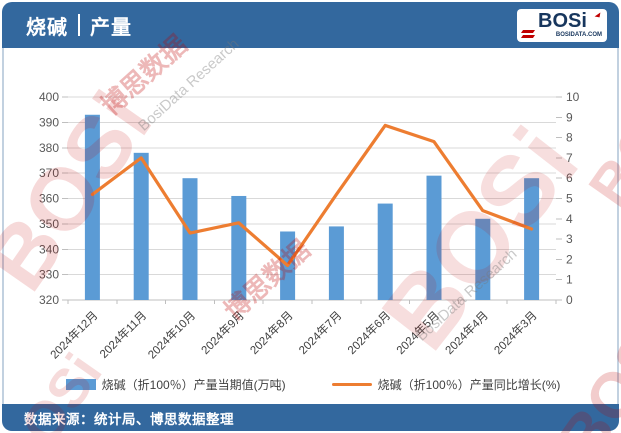 Image resolution: width=621 pixels, height=433 pixels. I want to click on legend-item-line-series: 烧碱（折100％）产量同比增长(%), so click(446, 384).